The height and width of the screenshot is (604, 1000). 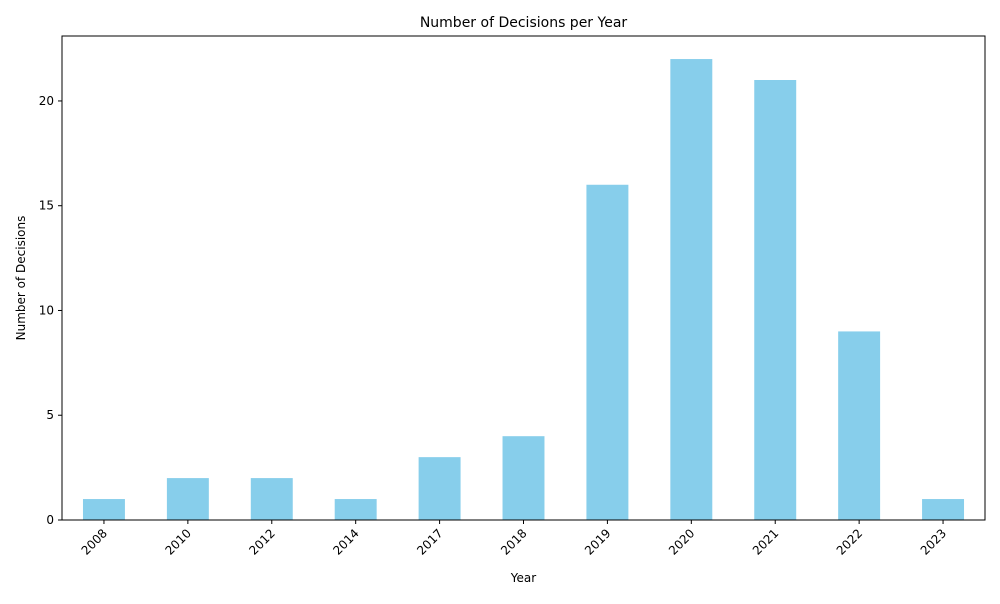 What do you see at coordinates (849, 541) in the screenshot?
I see `x-tick-label-2022: 2022` at bounding box center [849, 541].